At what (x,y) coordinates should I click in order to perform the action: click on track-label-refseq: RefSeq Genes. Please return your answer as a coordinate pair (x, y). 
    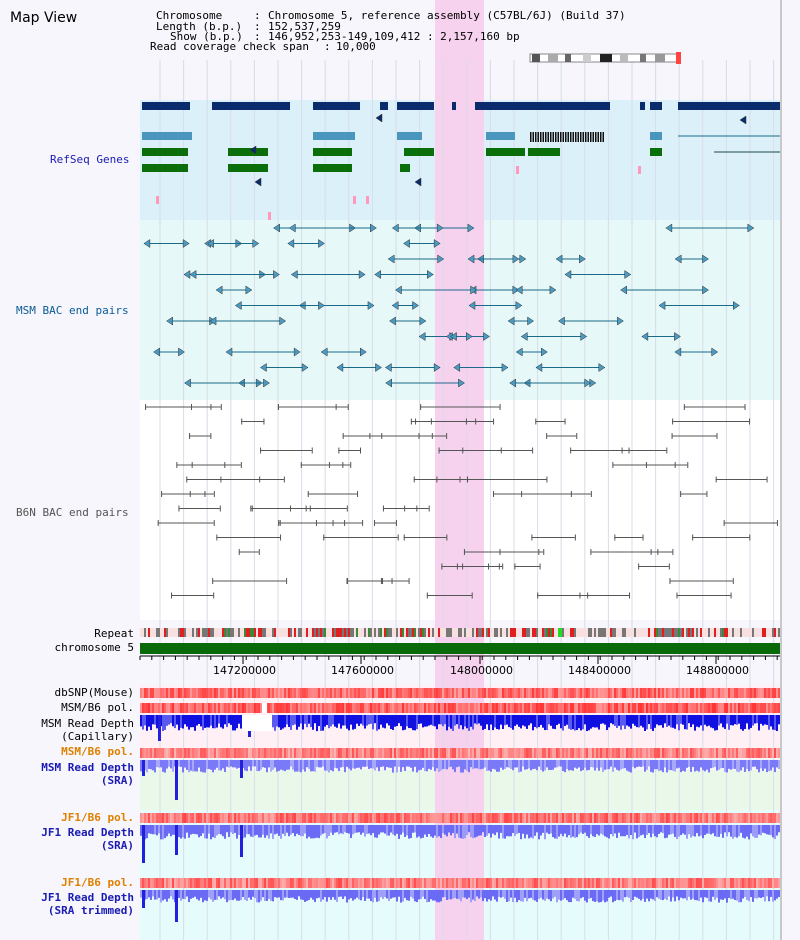
    Looking at the image, I should click on (90, 159).